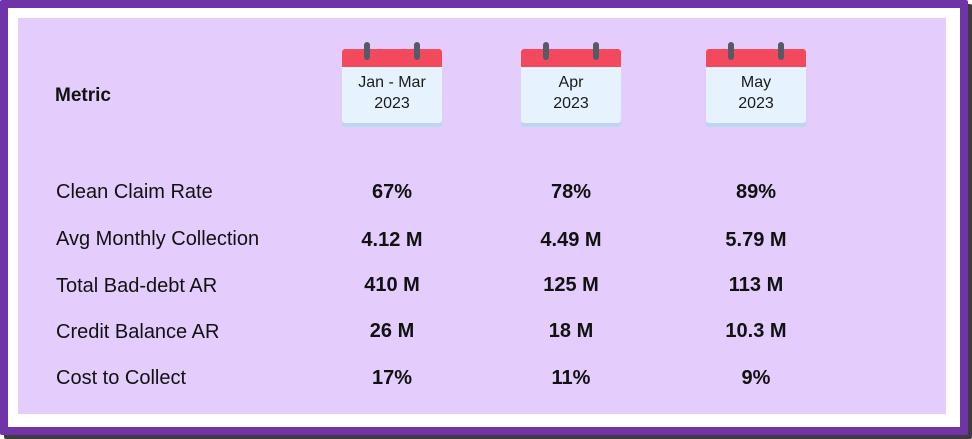  What do you see at coordinates (392, 331) in the screenshot?
I see `cell-value: 26 M` at bounding box center [392, 331].